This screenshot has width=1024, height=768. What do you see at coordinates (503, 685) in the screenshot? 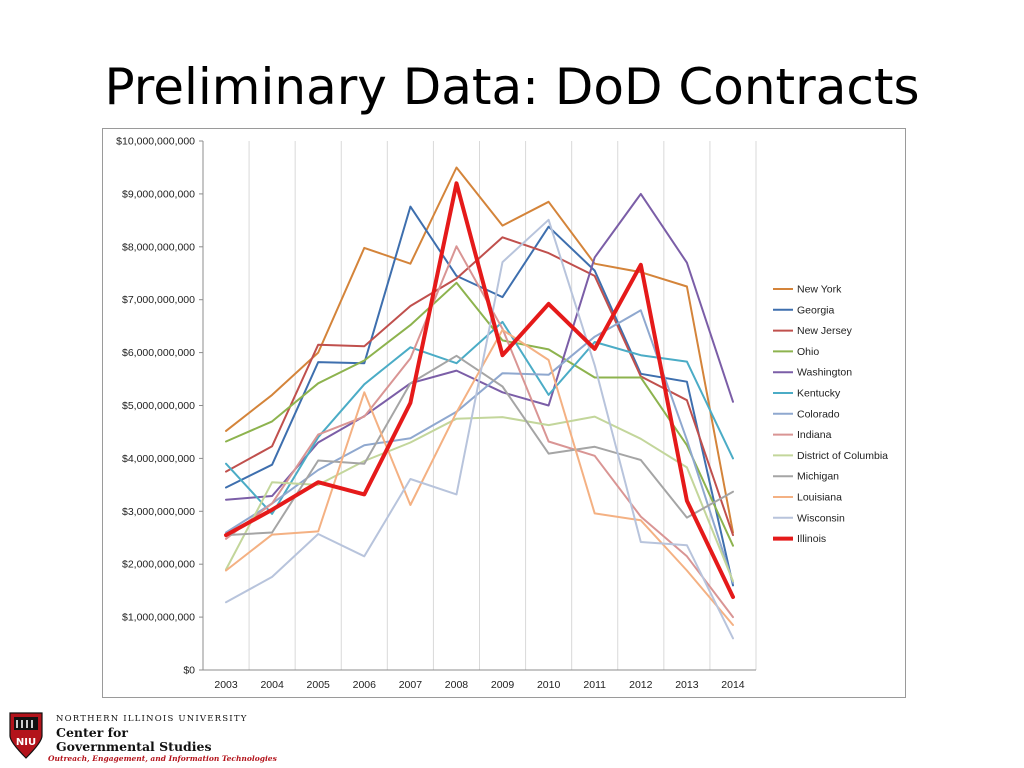
I see `x-tick-label: 2009` at bounding box center [503, 685].